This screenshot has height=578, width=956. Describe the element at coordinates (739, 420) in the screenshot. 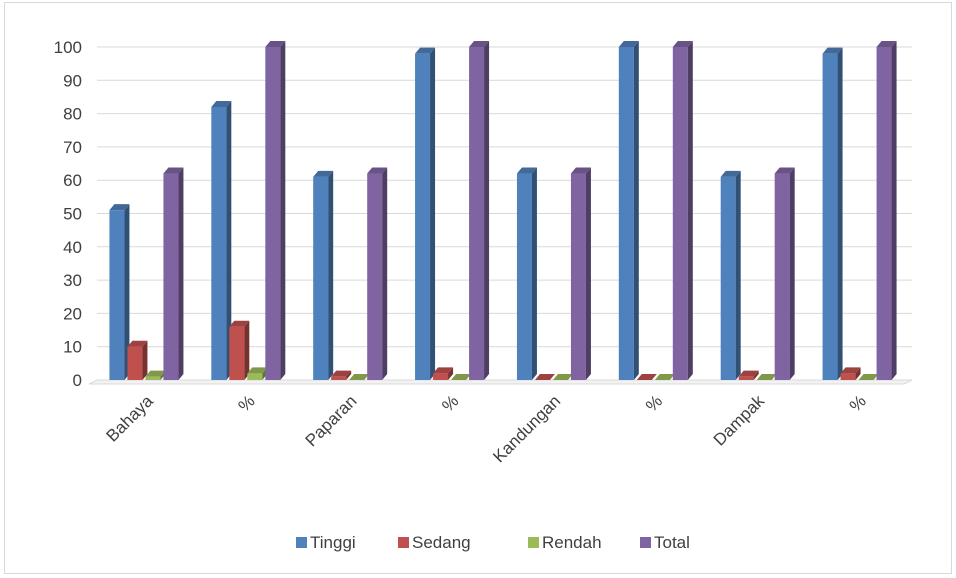

I see `x-tick-label: Dampak` at that location.